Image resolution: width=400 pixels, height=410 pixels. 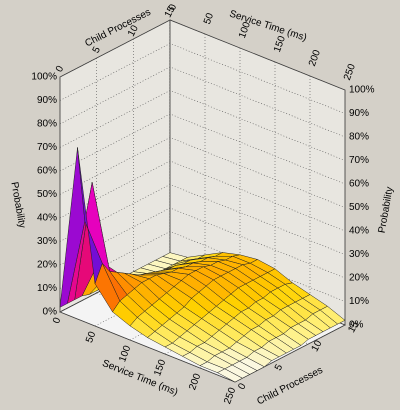 I want to click on z-tick-label-right: 0%, so click(x=356, y=325).